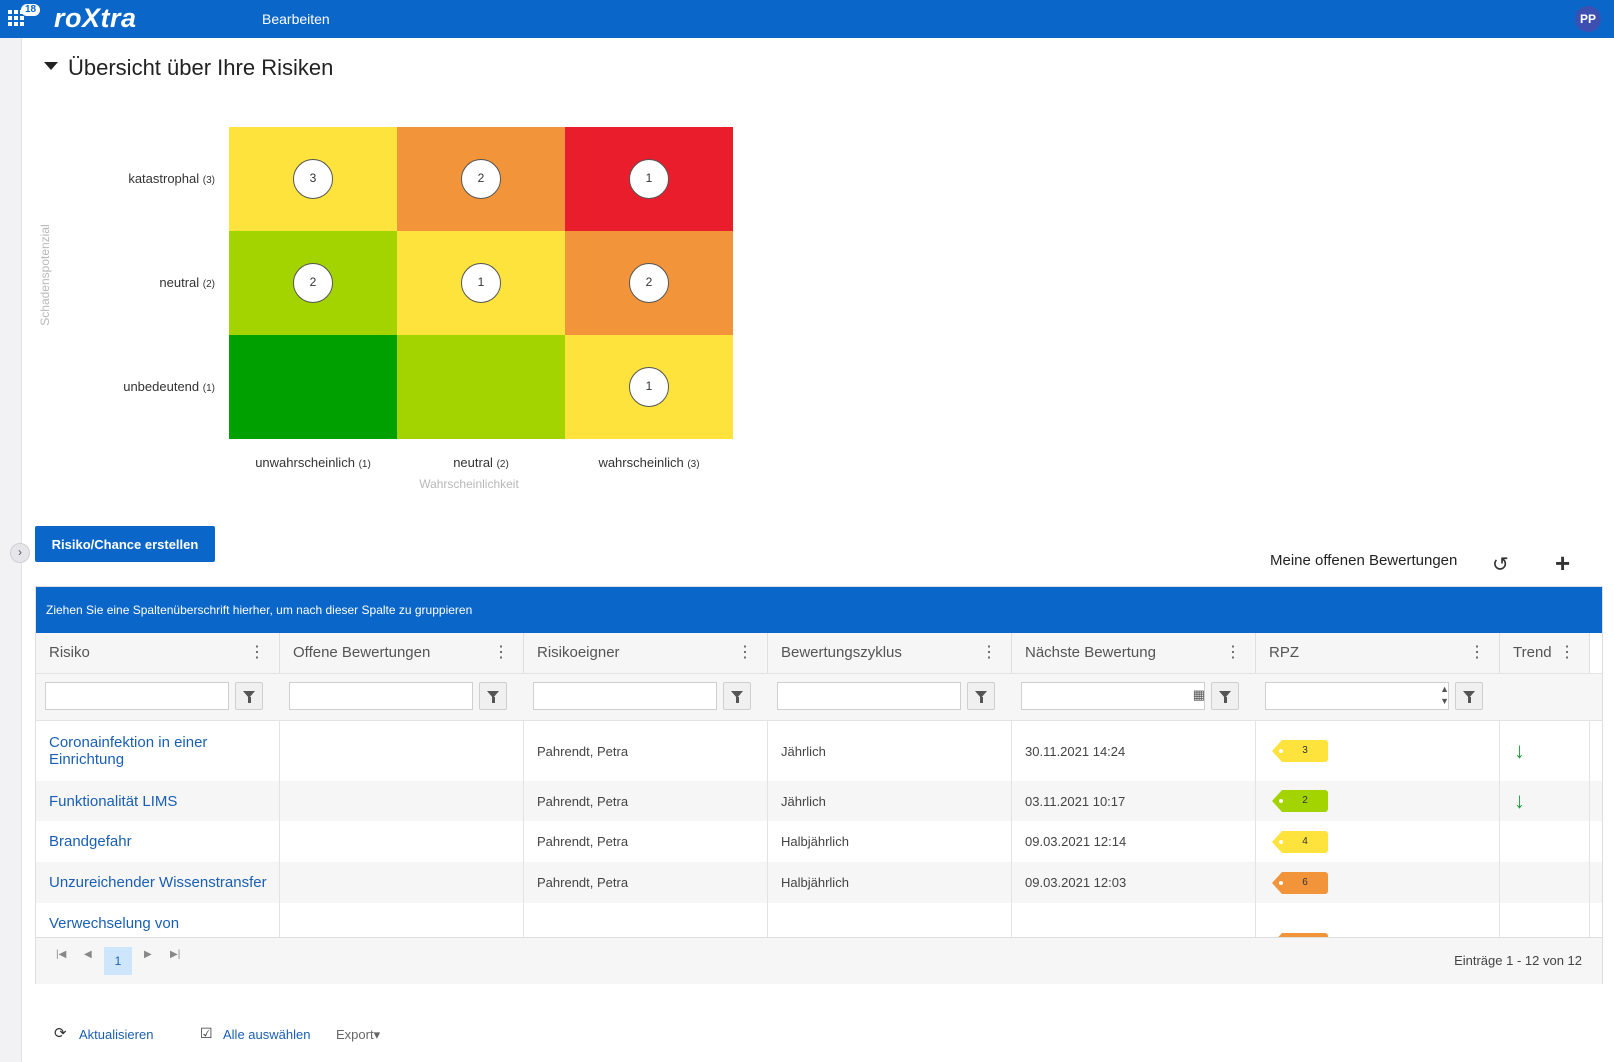 This screenshot has height=1062, width=1614. What do you see at coordinates (1519, 750) in the screenshot?
I see `trend-down-icon: ↓` at bounding box center [1519, 750].